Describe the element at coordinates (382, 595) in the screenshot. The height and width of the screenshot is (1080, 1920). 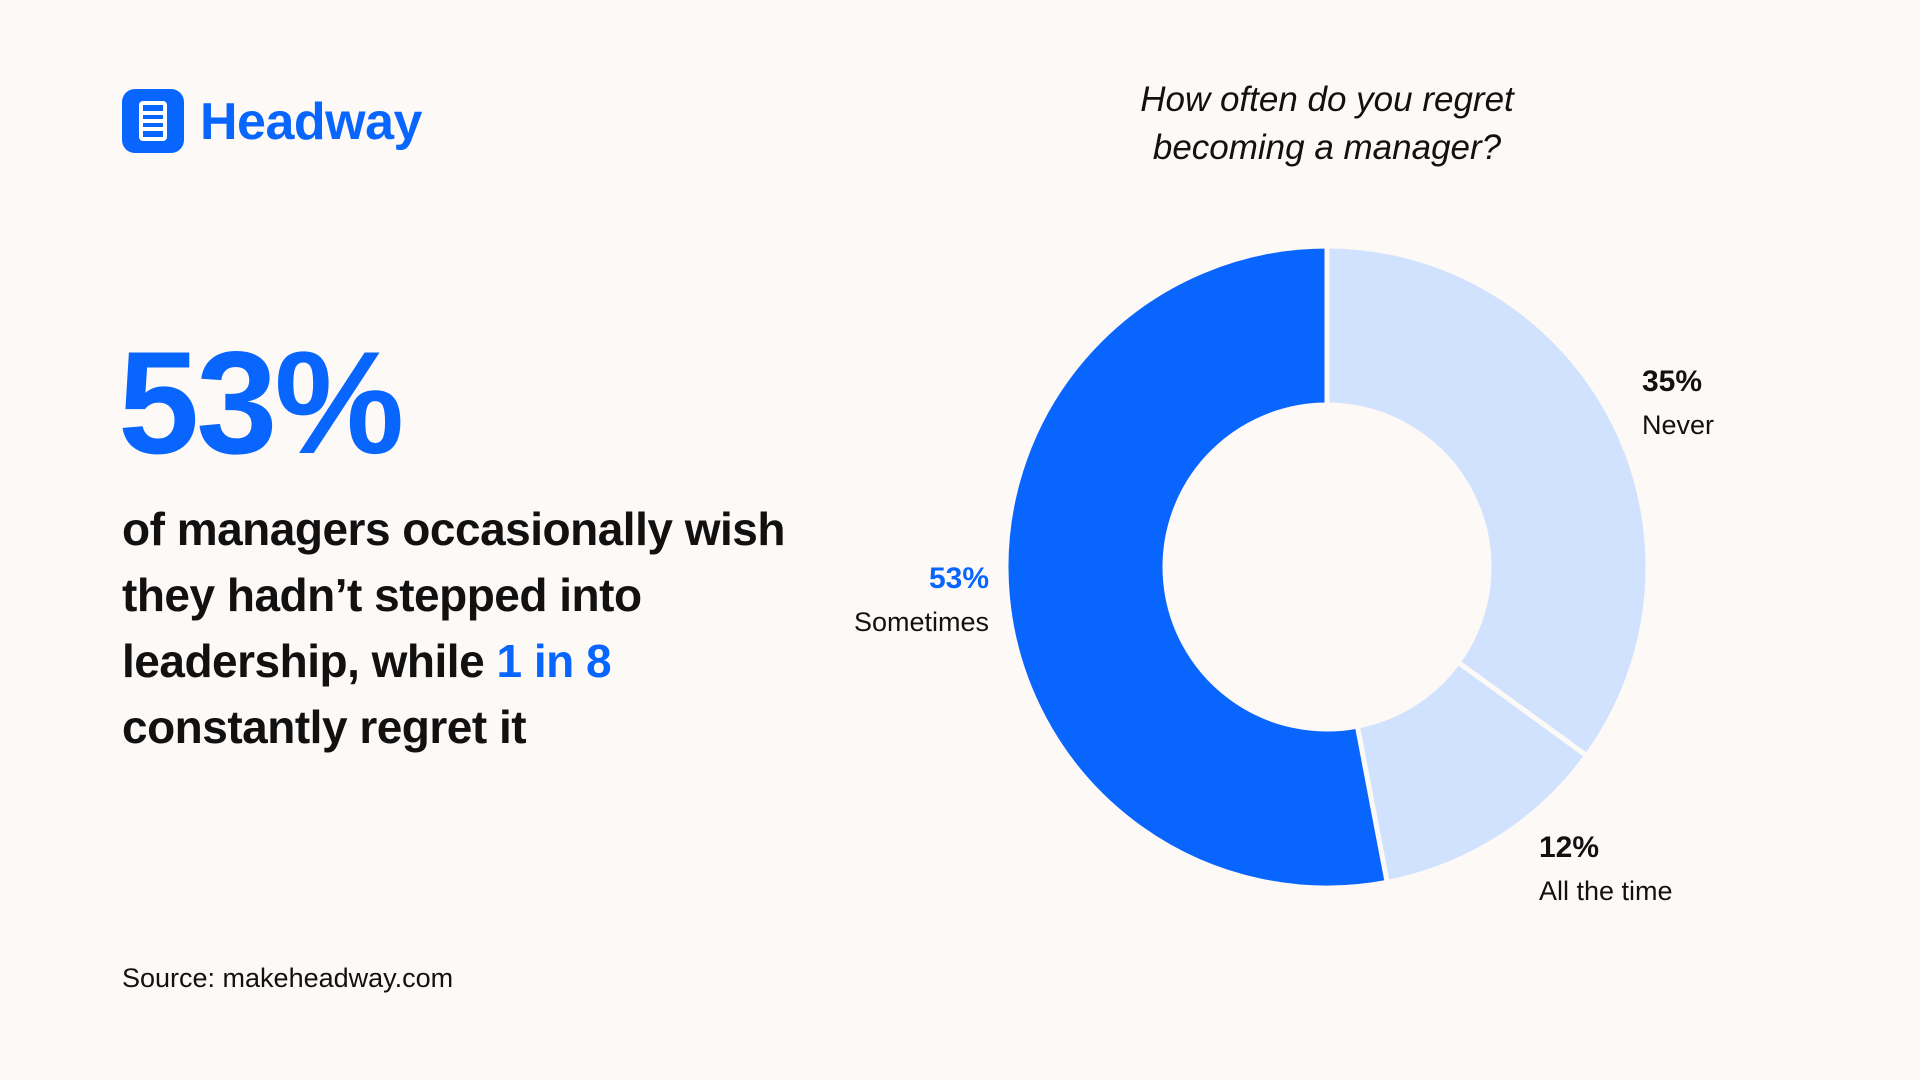
I see `body-line: they hadn’t stepped into` at that location.